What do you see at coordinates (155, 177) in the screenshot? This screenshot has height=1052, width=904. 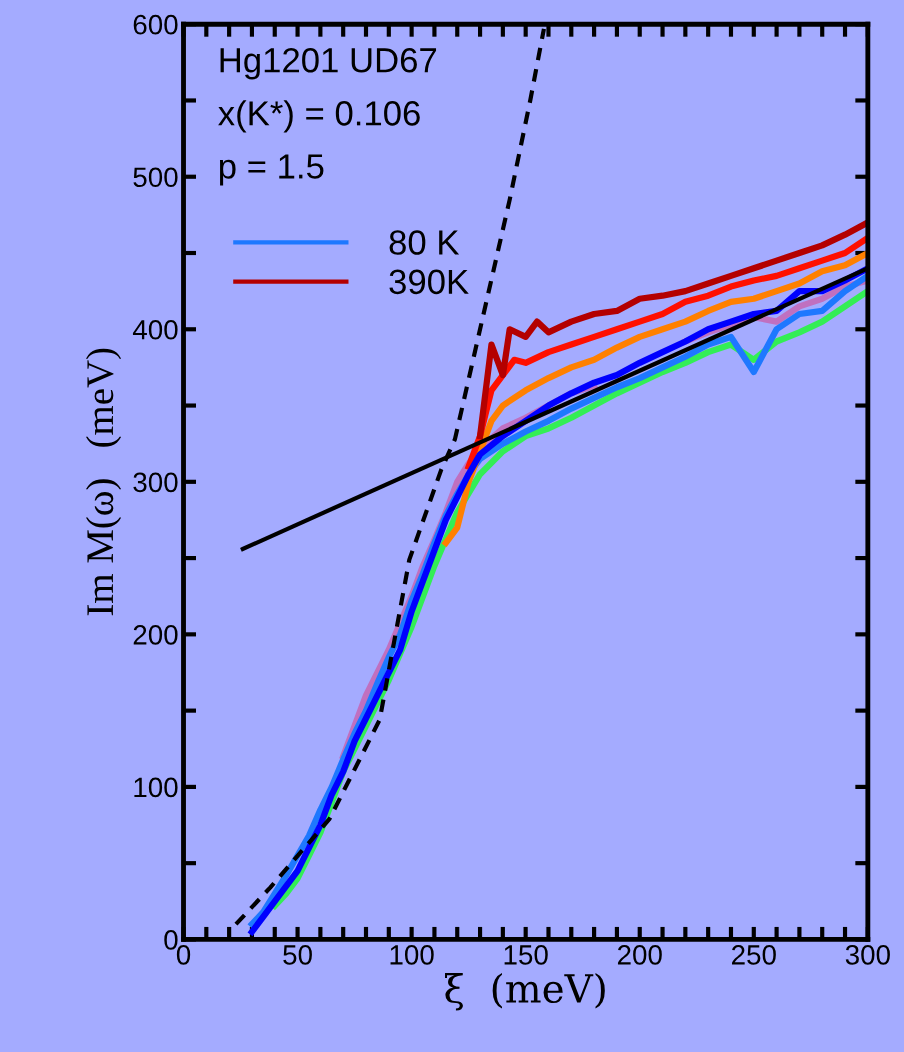 I see `y-tick-label: 500` at bounding box center [155, 177].